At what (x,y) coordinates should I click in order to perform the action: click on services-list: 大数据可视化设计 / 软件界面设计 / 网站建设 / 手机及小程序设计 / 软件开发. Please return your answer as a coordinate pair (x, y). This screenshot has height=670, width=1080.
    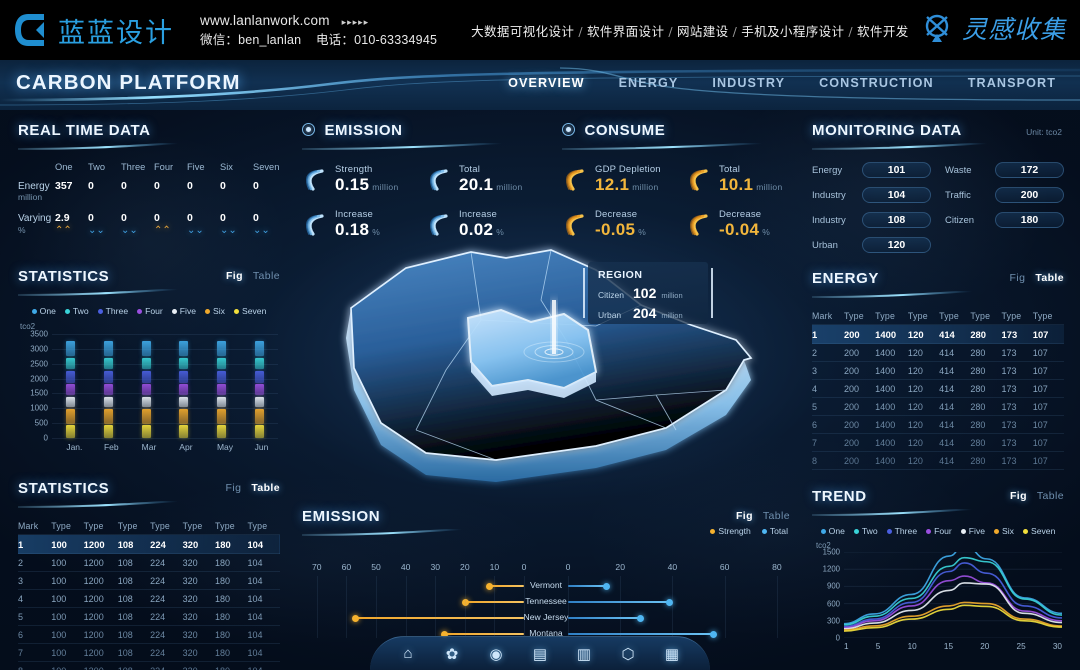
    Looking at the image, I should click on (690, 30).